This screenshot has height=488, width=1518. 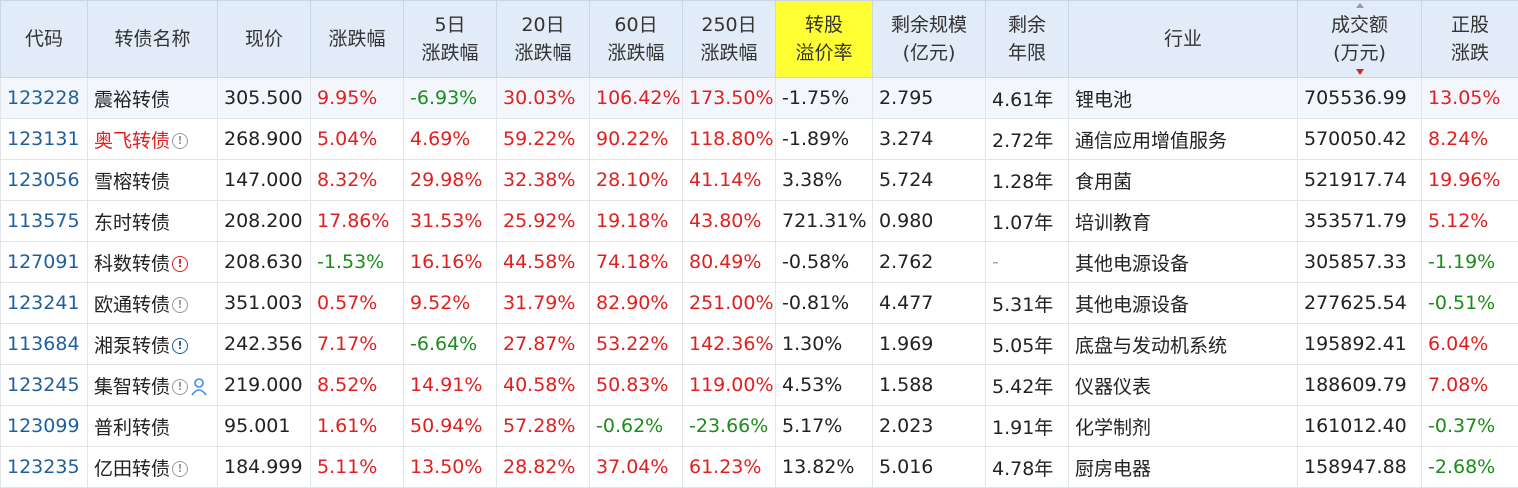 What do you see at coordinates (1183, 344) in the screenshot?
I see `table-cell: 底盘与发动机系统` at bounding box center [1183, 344].